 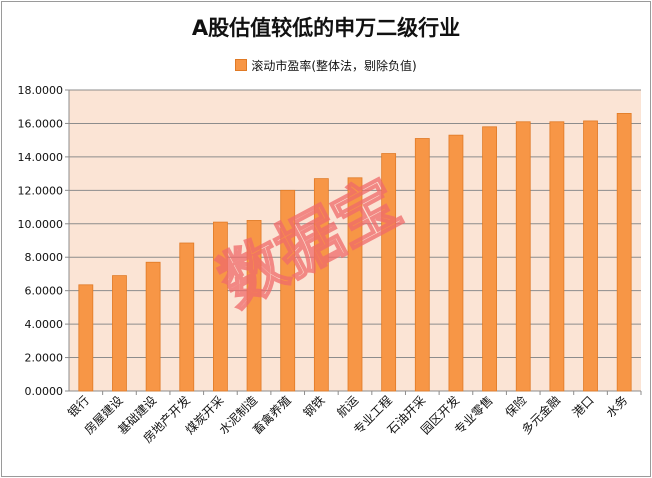 I want to click on legend-swatch, so click(x=241, y=65).